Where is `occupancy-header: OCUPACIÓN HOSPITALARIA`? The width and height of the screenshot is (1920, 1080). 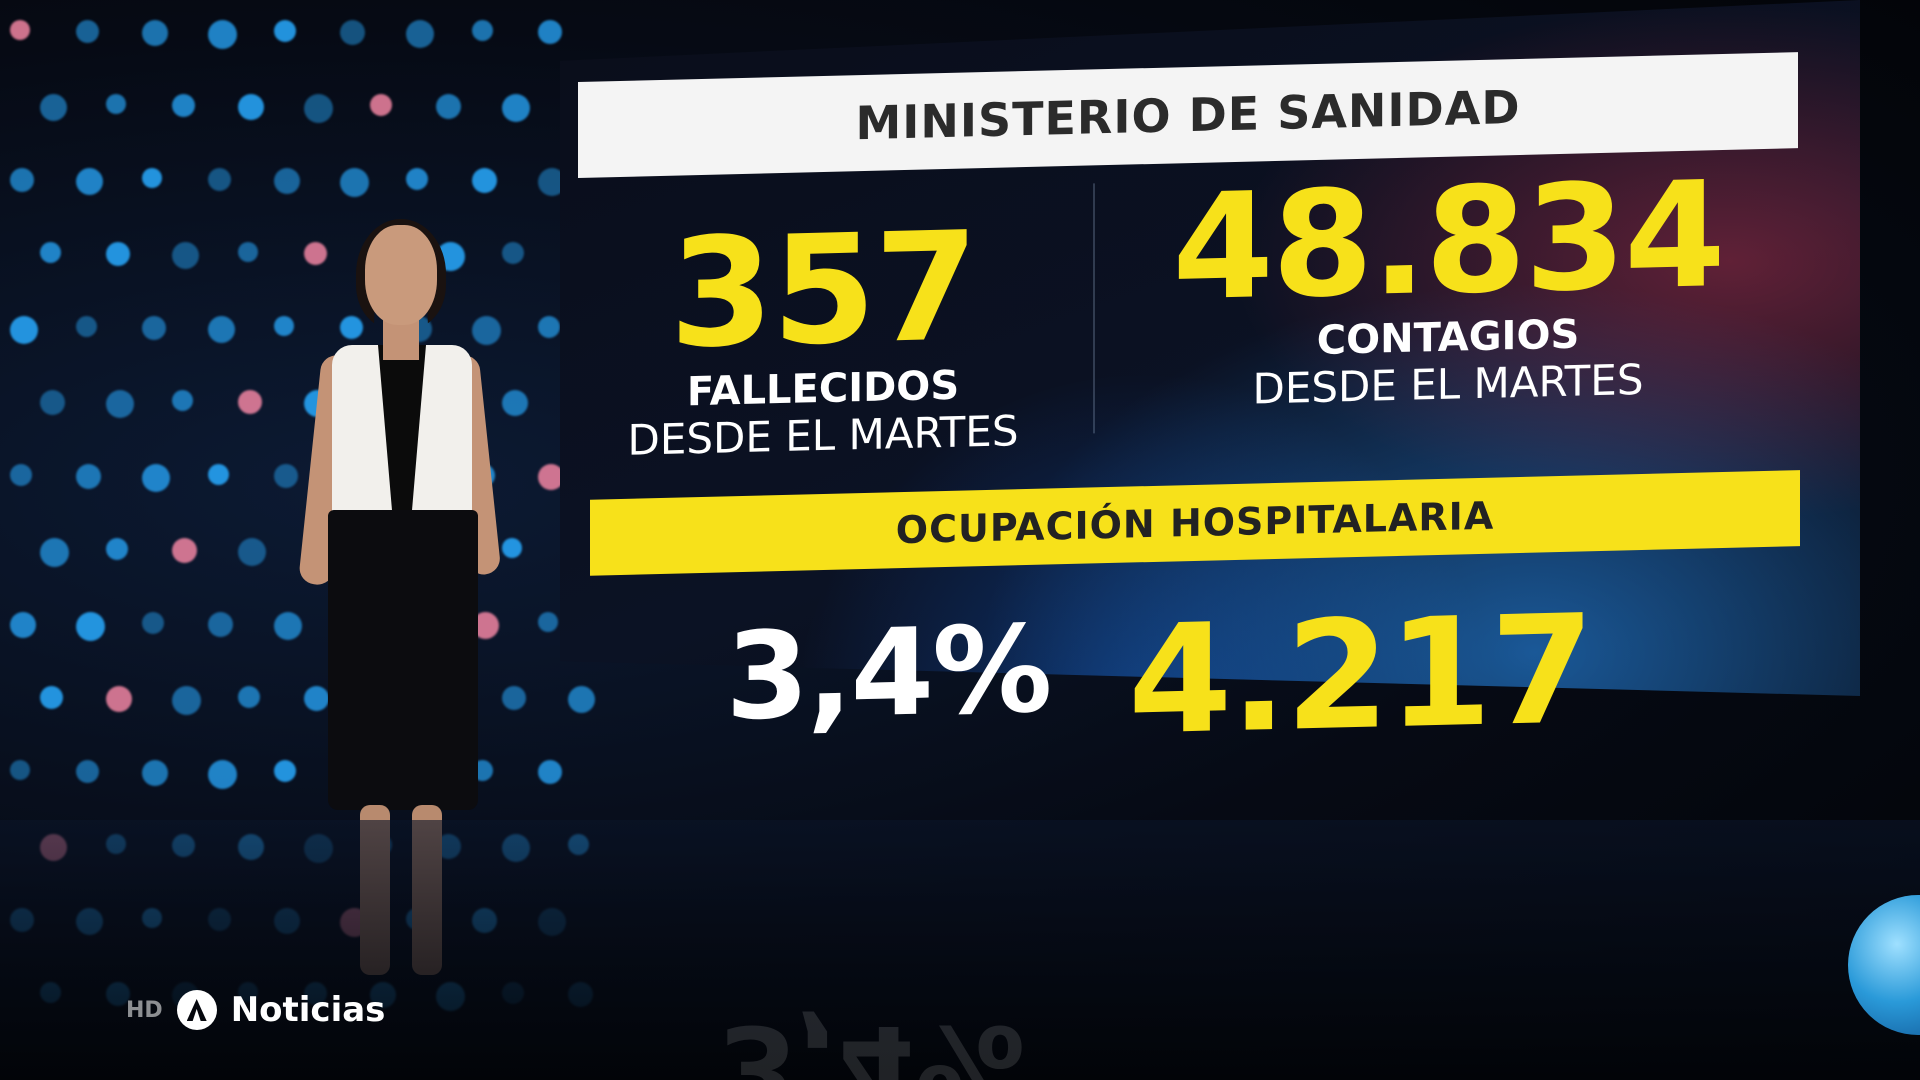 occupancy-header: OCUPACIÓN HOSPITALARIA is located at coordinates (1195, 523).